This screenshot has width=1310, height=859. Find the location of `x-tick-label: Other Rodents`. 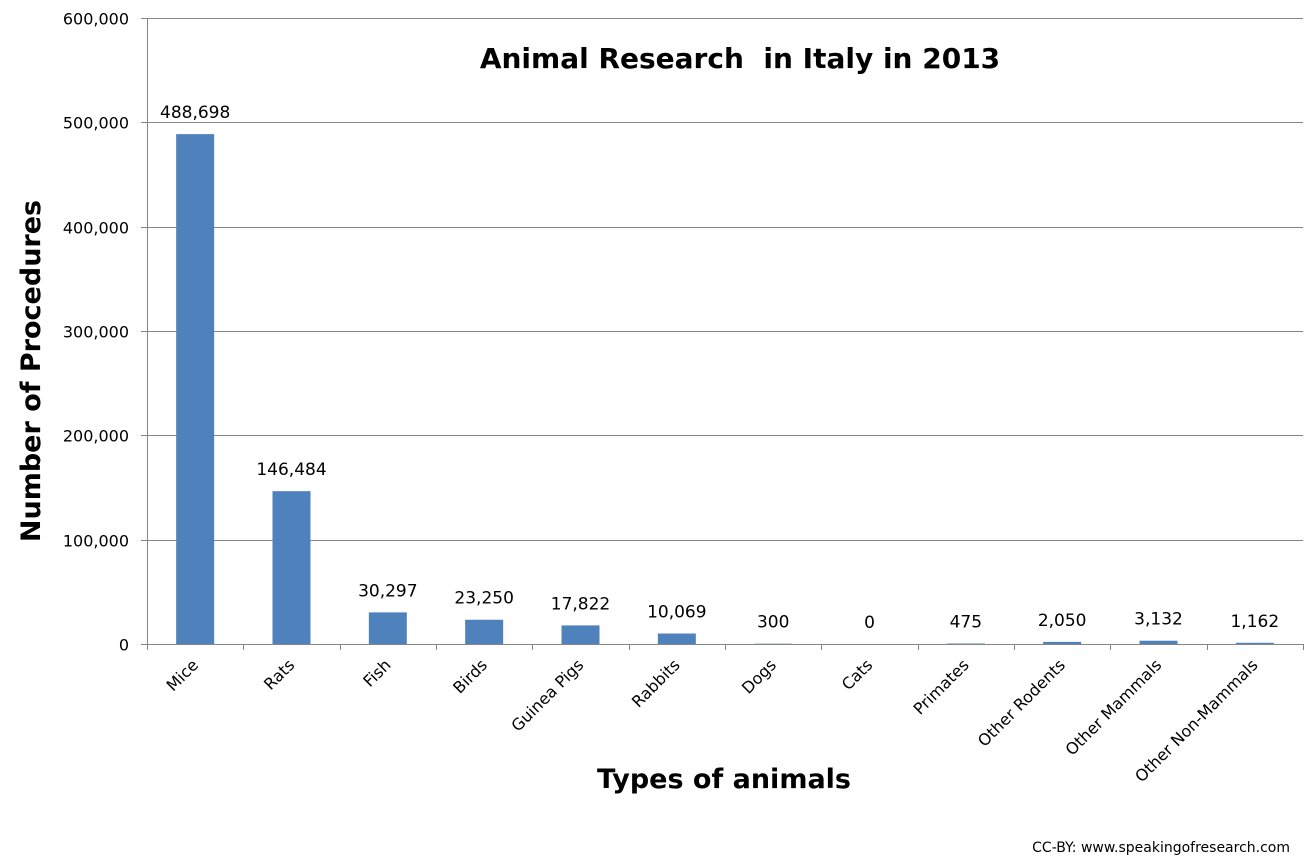

x-tick-label: Other Rodents is located at coordinates (1021, 702).